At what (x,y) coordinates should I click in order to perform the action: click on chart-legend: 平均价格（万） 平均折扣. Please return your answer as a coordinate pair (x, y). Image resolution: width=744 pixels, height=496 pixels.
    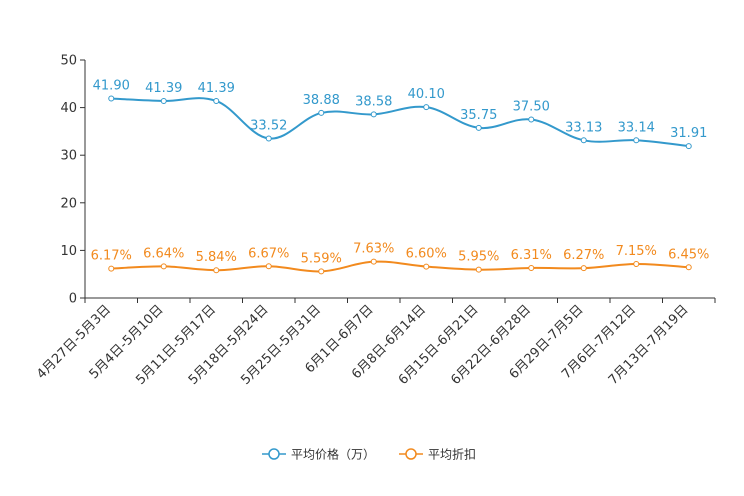
    Looking at the image, I should click on (369, 454).